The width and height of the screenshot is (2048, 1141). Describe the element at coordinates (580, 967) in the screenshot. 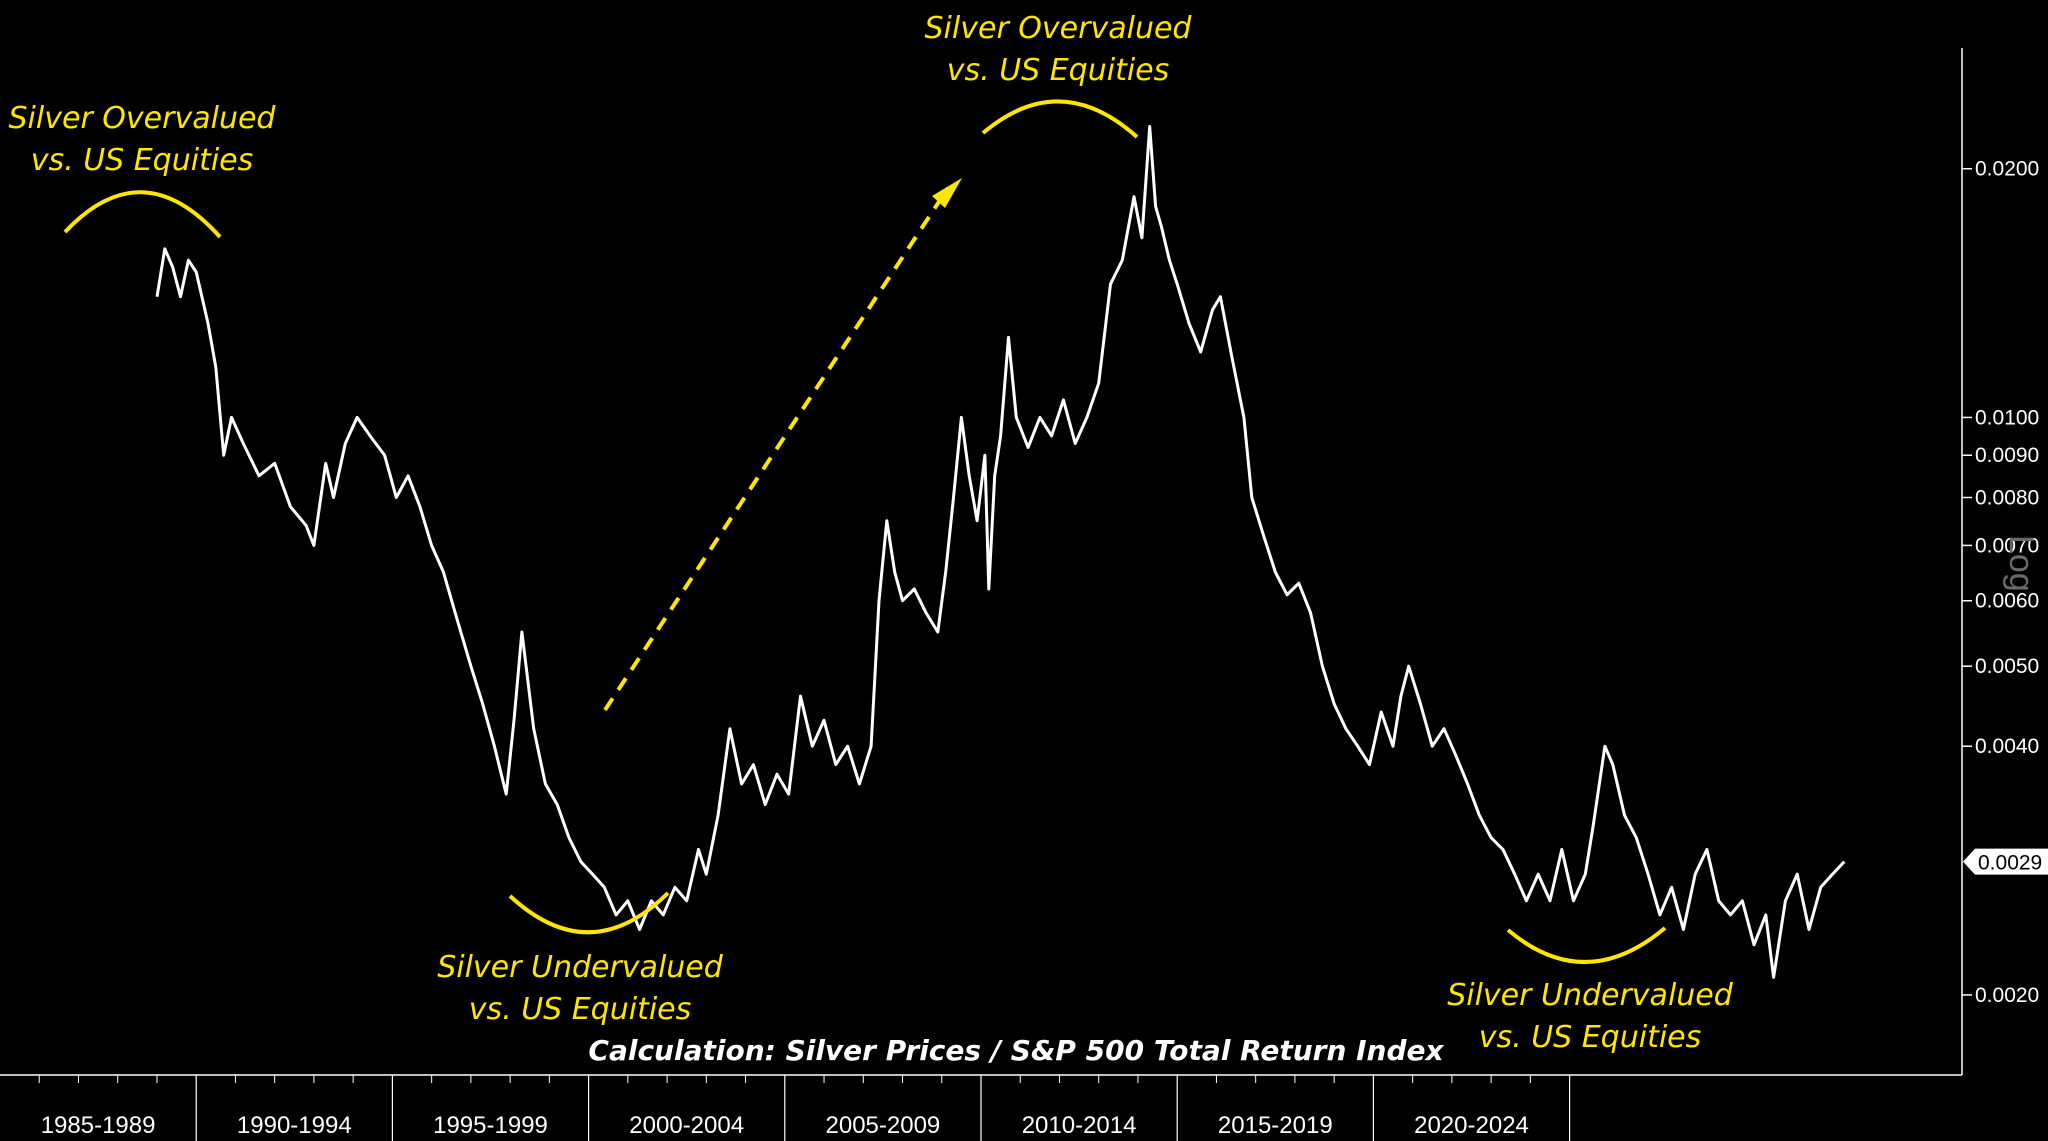

I see `annotation-left-trough-line1: Silver Undervalued` at that location.